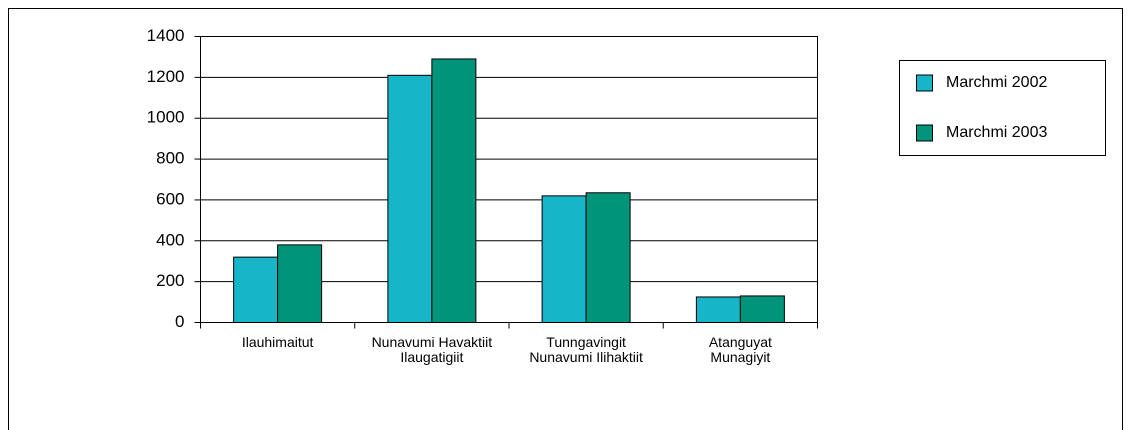  Describe the element at coordinates (166, 117) in the screenshot. I see `y-tick-label: 1000` at that location.